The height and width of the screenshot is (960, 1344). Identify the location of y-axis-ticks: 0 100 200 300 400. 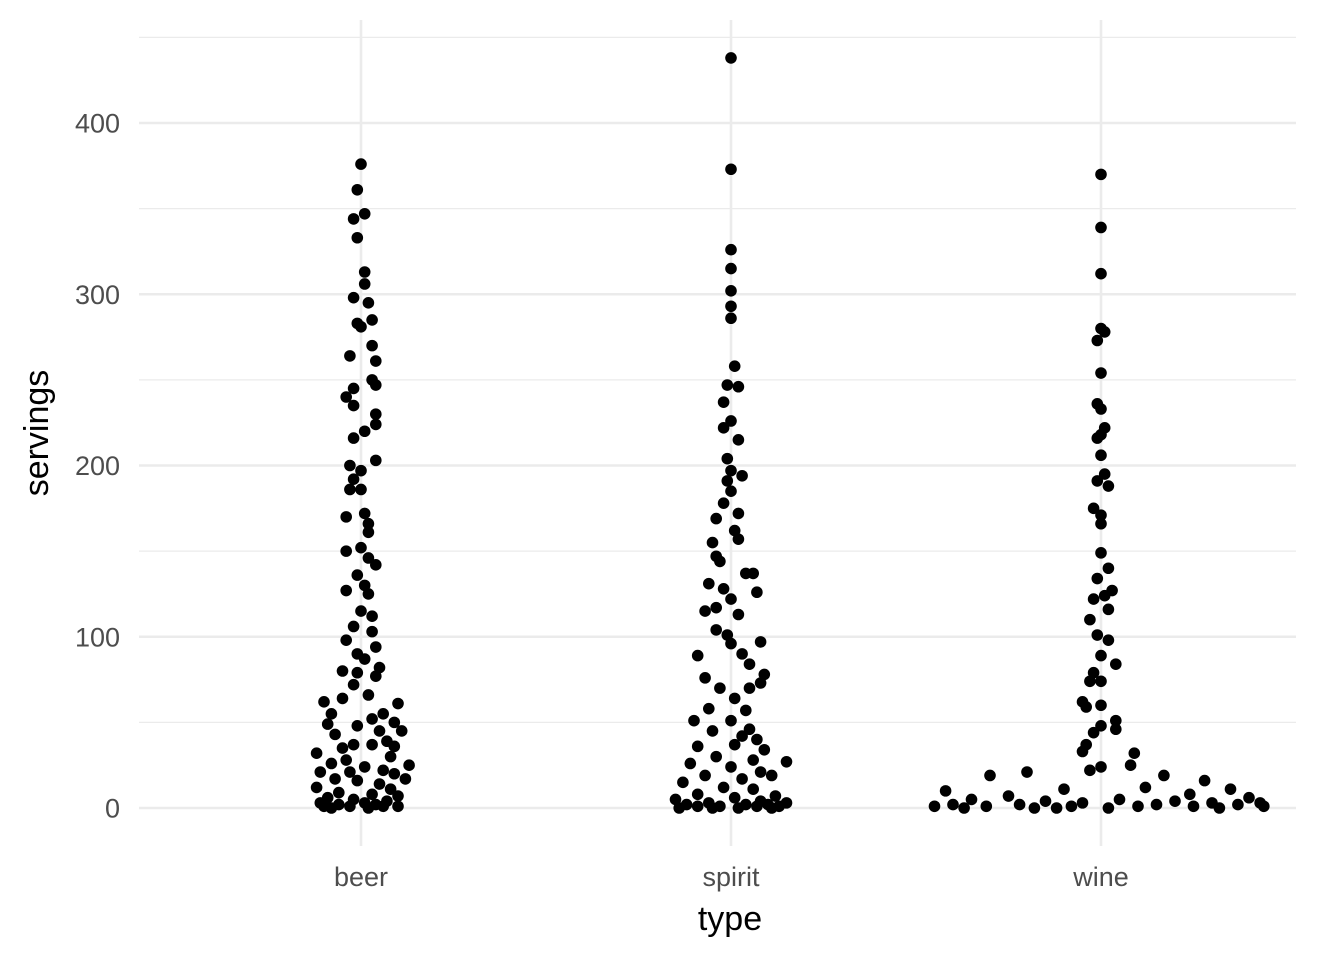
(97, 466).